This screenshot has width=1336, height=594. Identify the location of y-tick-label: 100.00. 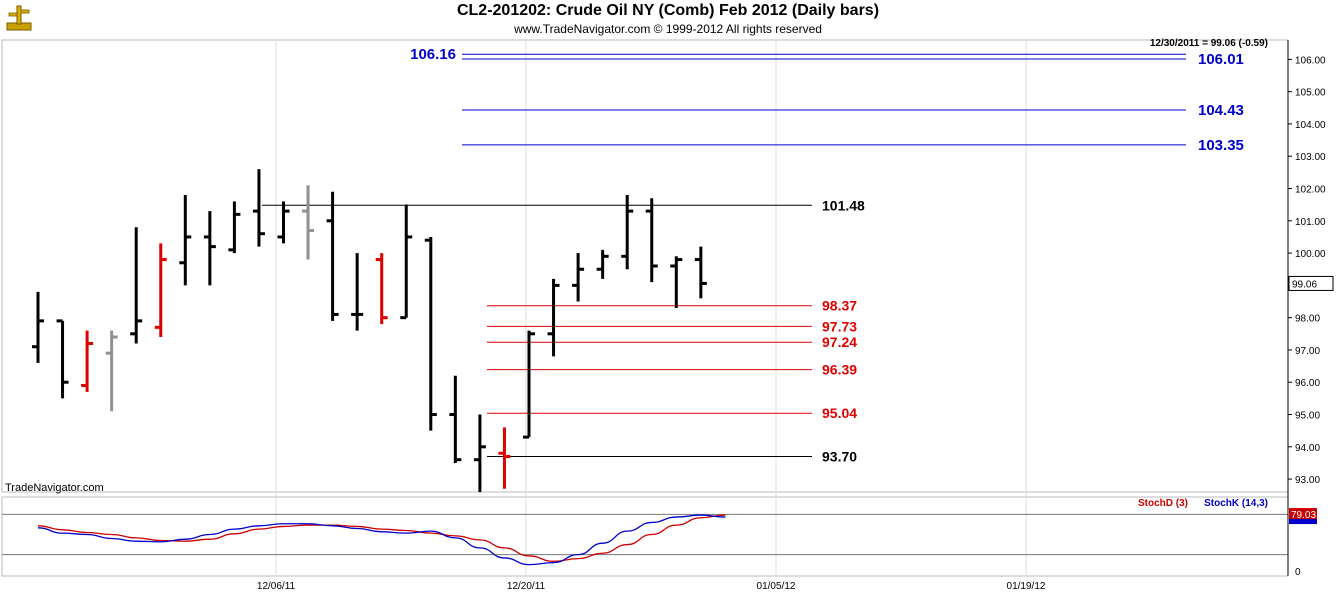
(1310, 254).